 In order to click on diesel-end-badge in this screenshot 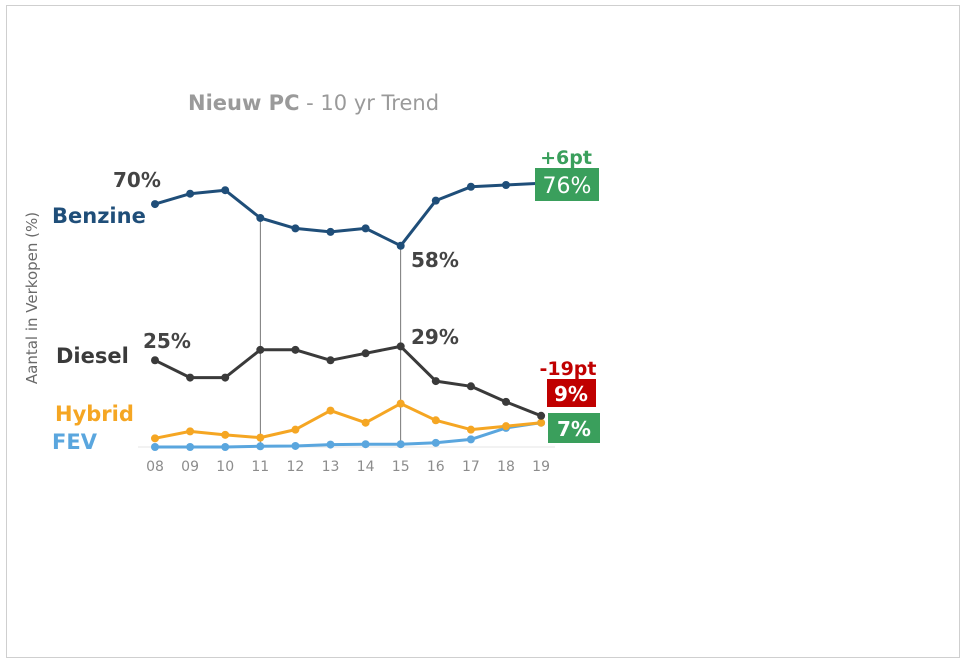, I will do `click(571, 393)`.